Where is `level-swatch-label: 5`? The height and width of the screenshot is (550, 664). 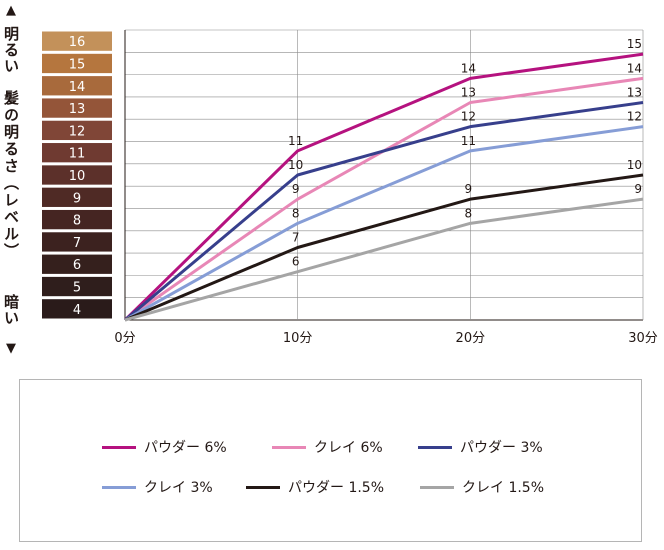
level-swatch-label: 5 is located at coordinates (77, 288).